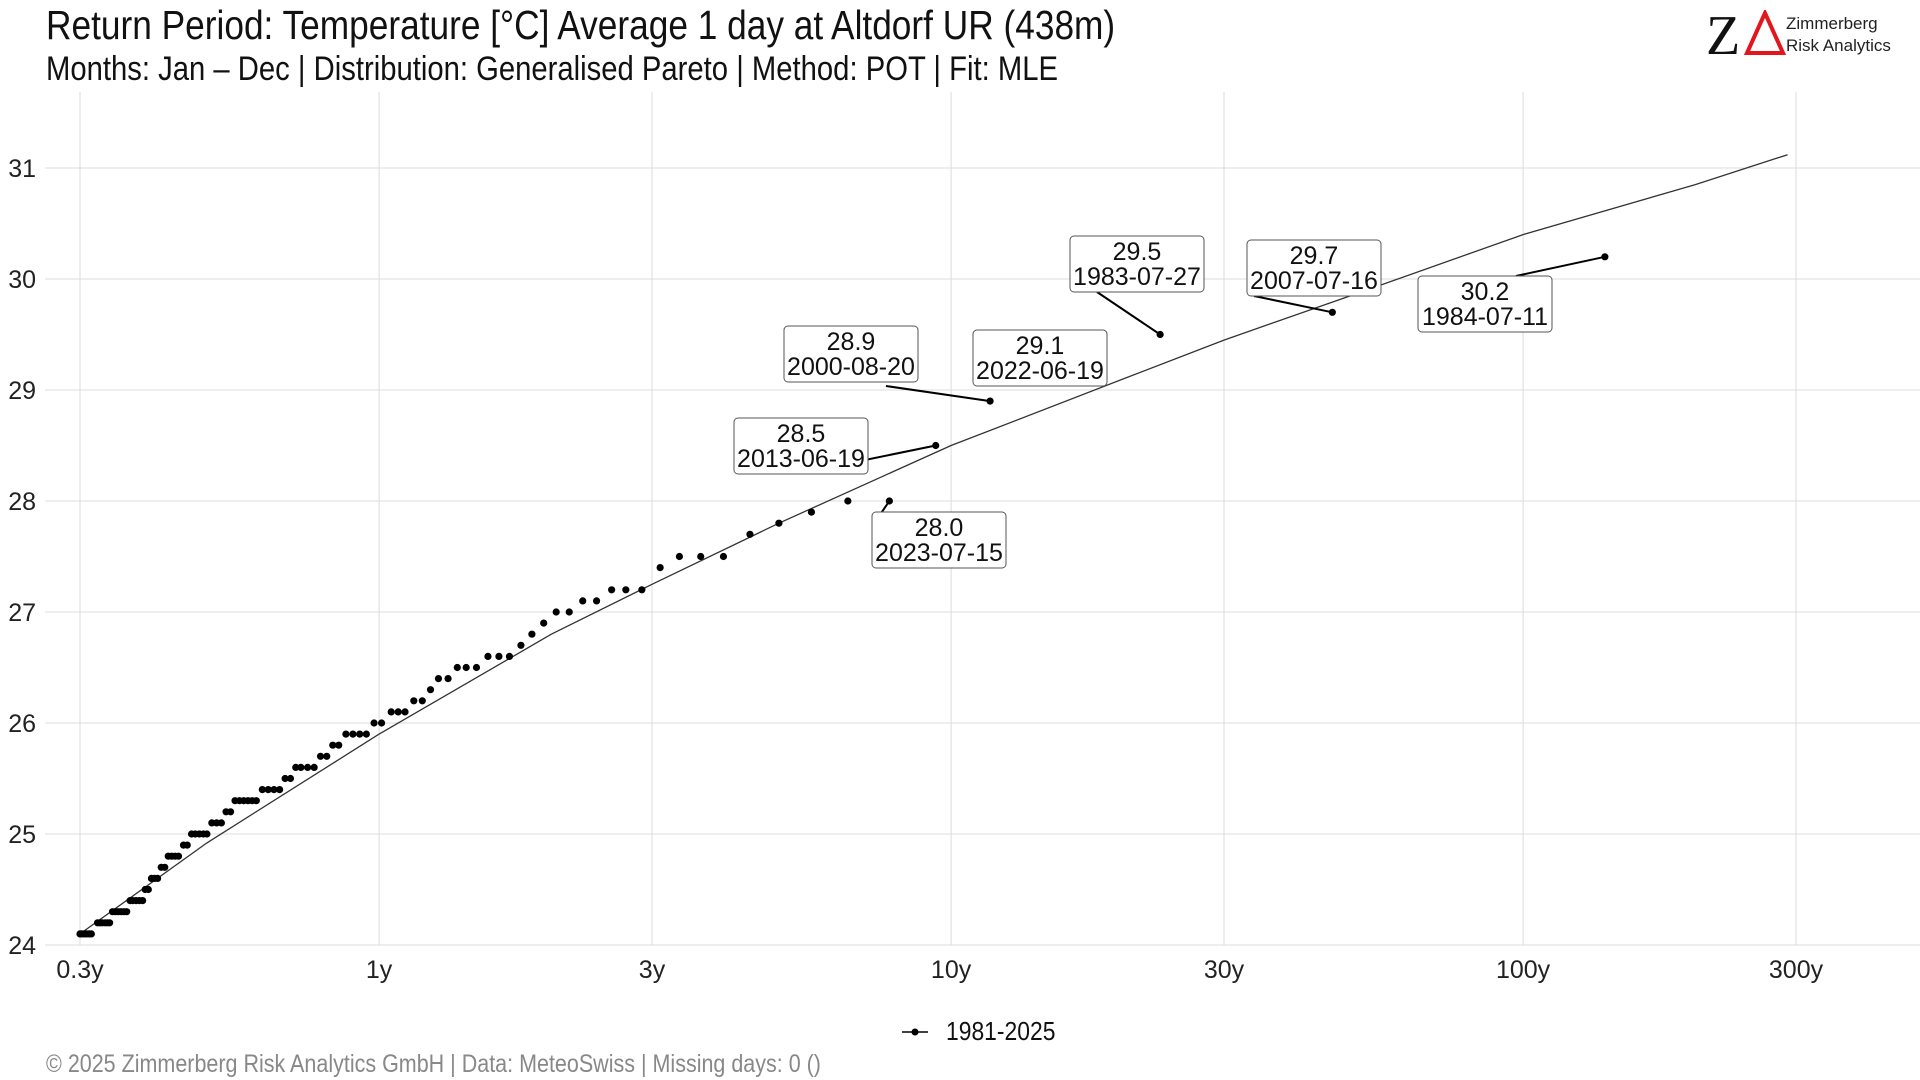 The width and height of the screenshot is (1920, 1080). Describe the element at coordinates (801, 459) in the screenshot. I see `annotation-date: 2013-06-19` at that location.